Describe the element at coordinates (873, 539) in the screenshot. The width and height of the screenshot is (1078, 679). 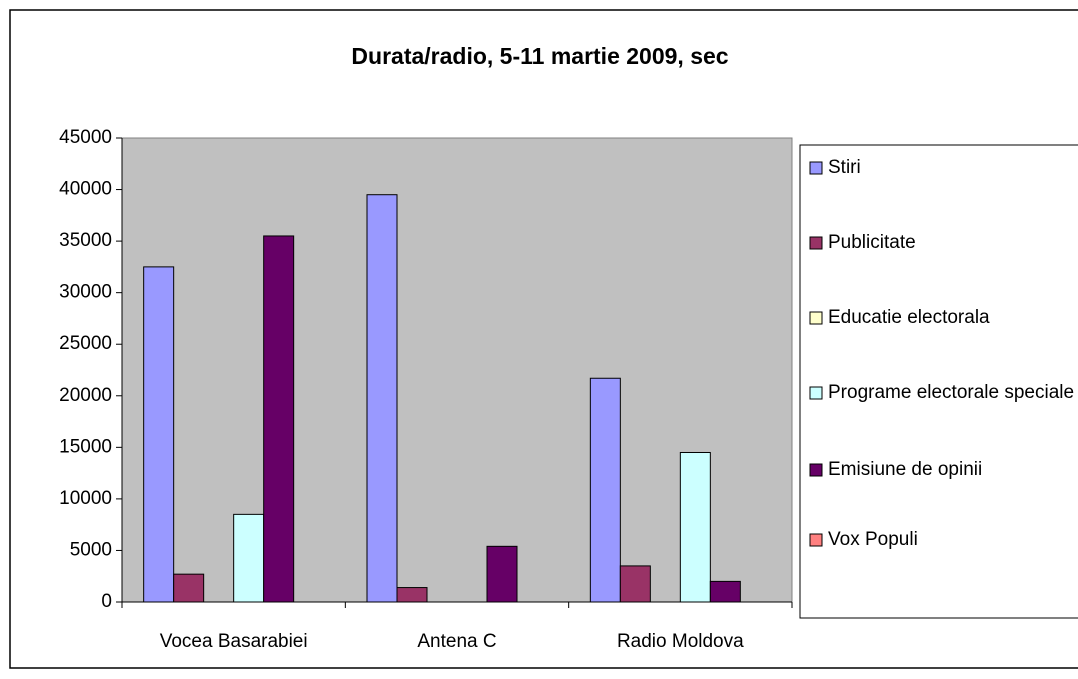
I see `legend-label: Vox Populi` at that location.